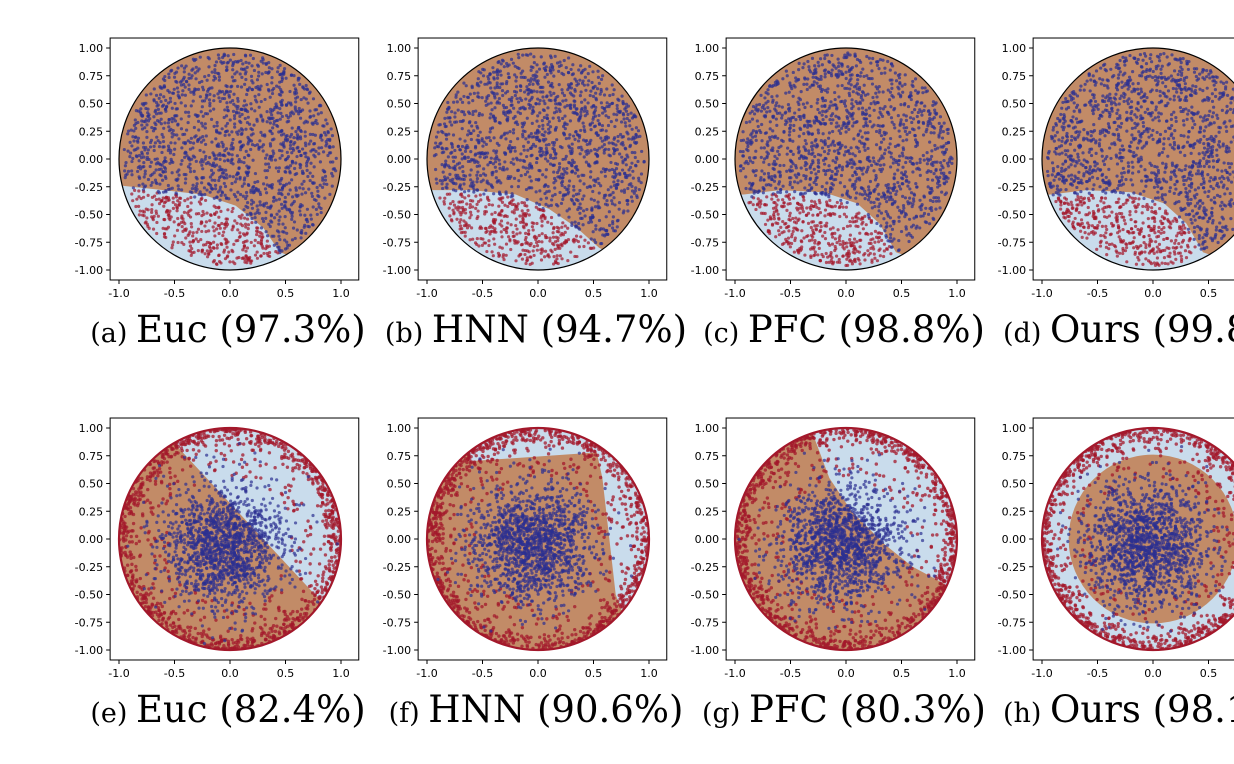 The width and height of the screenshot is (1234, 764). Describe the element at coordinates (559, 329) in the screenshot. I see `panel-title: HNN (94.7%)` at that location.